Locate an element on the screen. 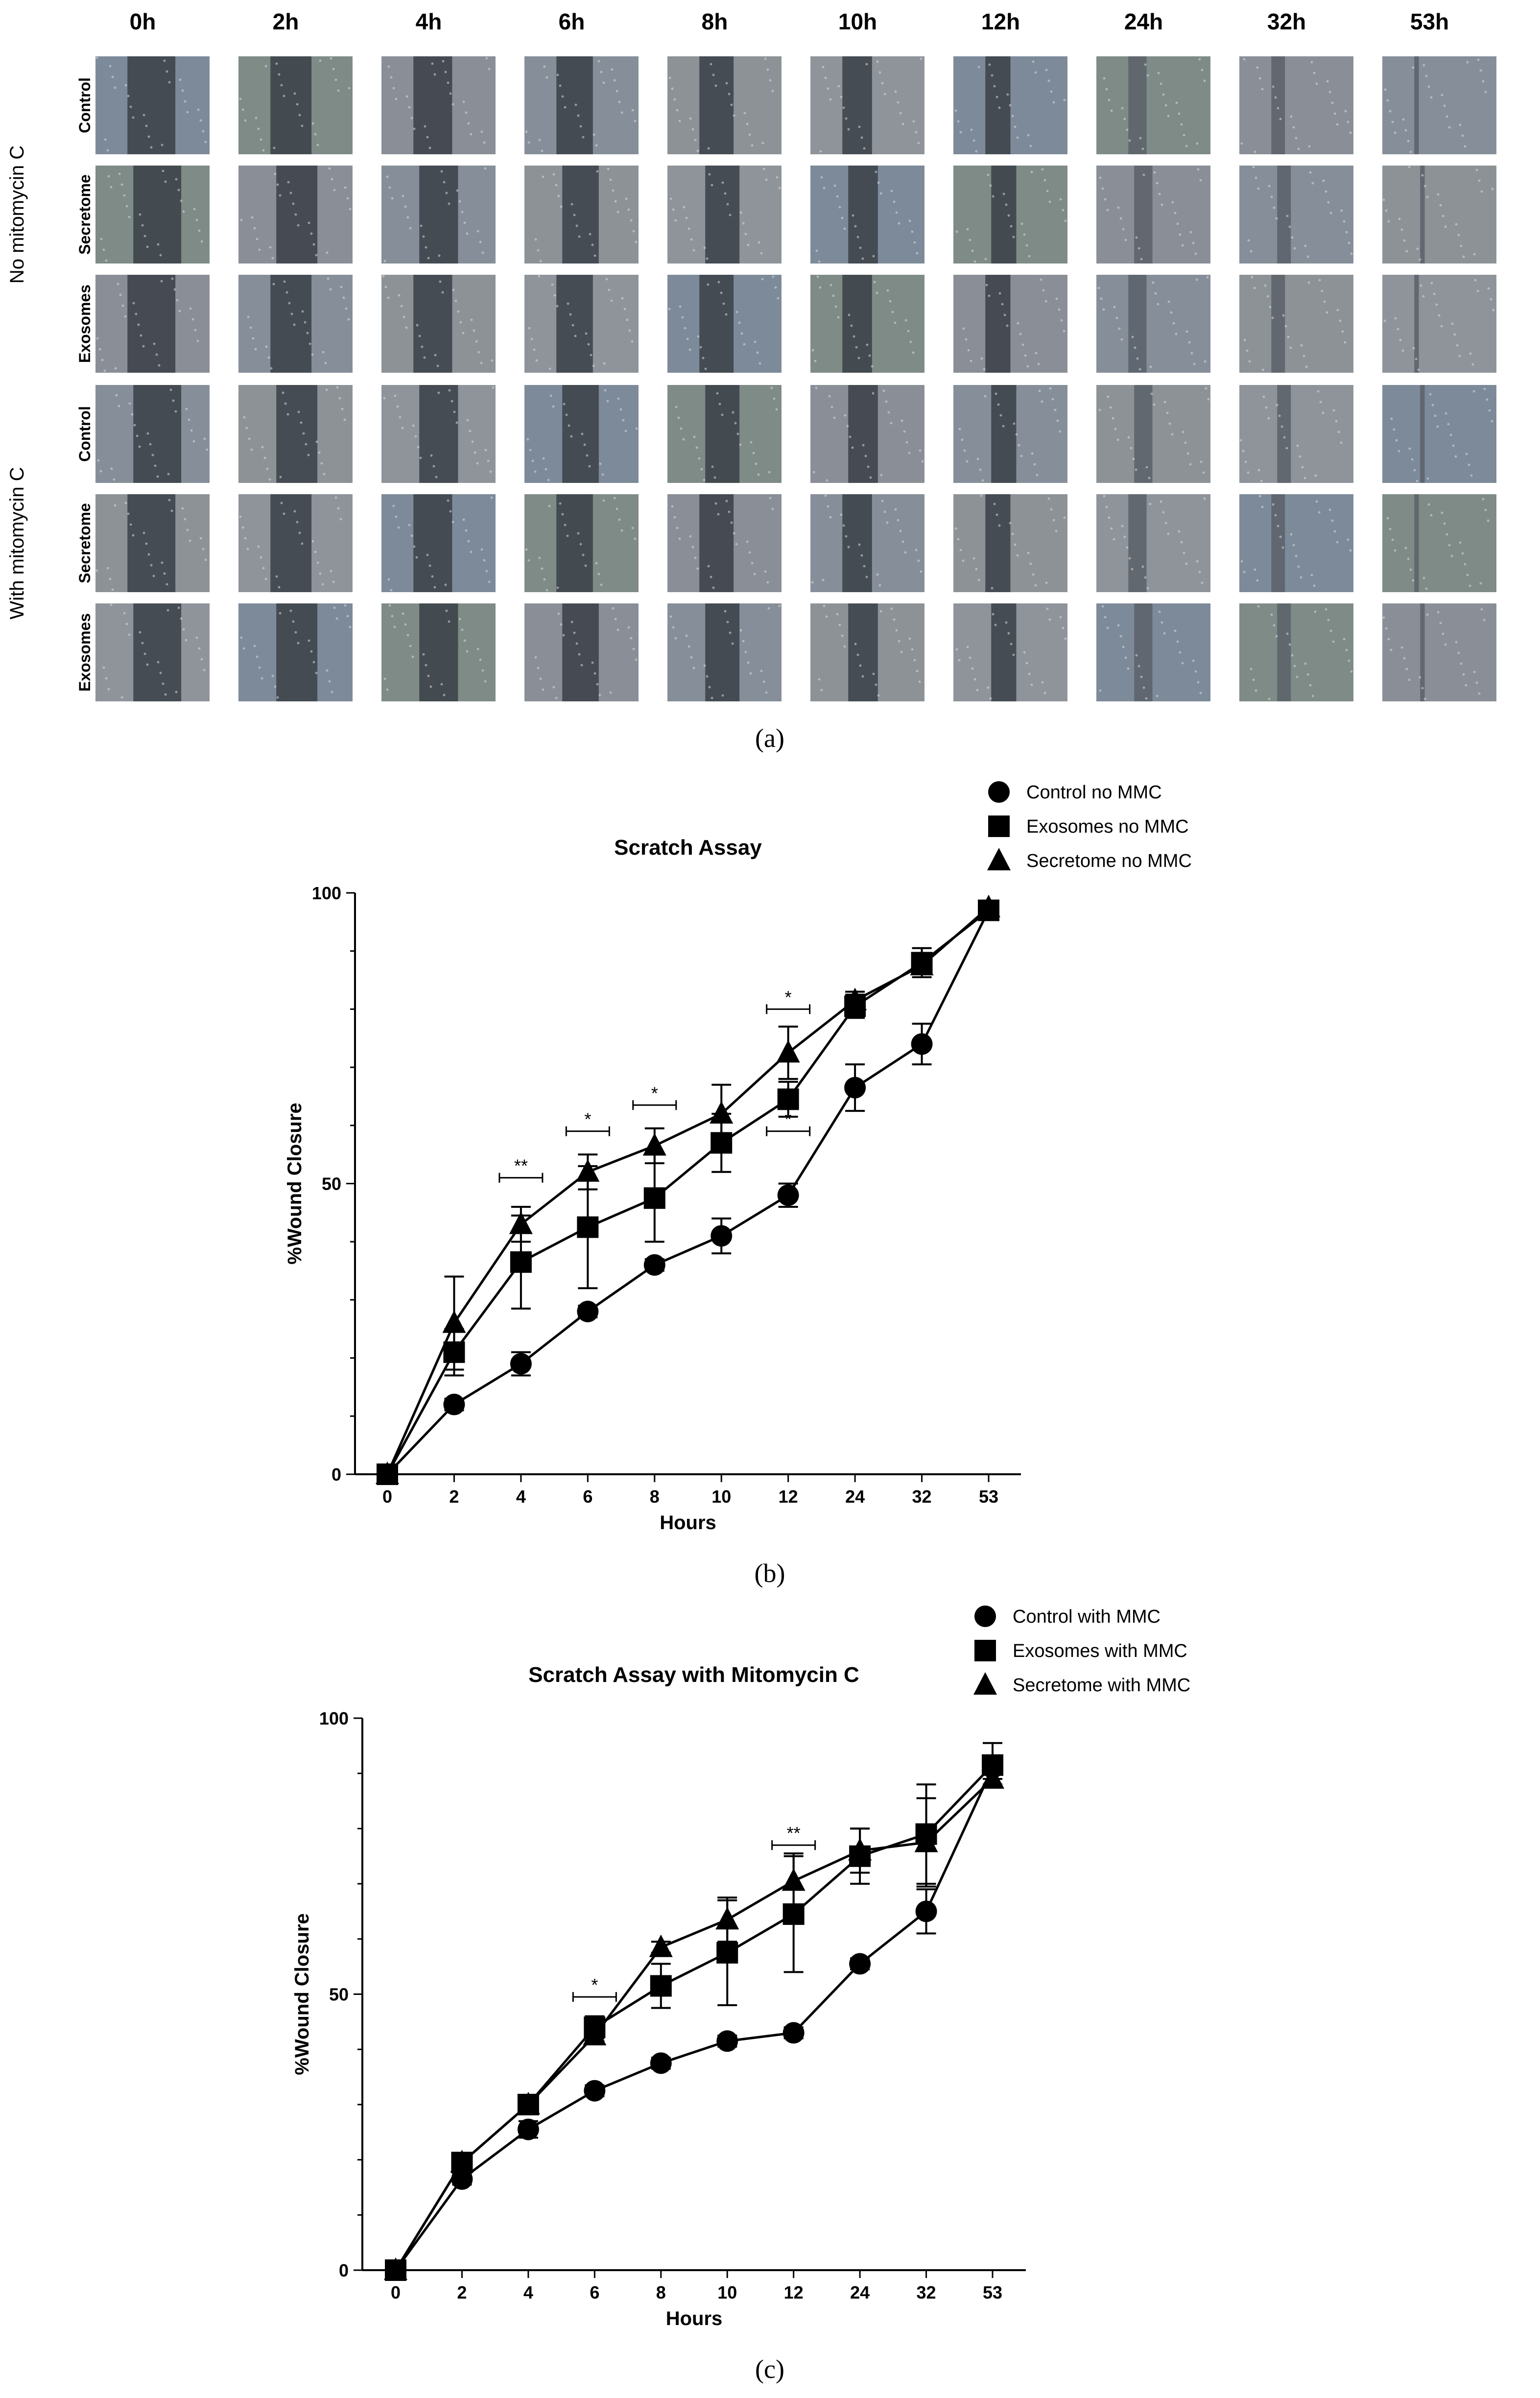 The height and width of the screenshot is (2398, 1540). y-tick-label: 50 is located at coordinates (339, 1995).